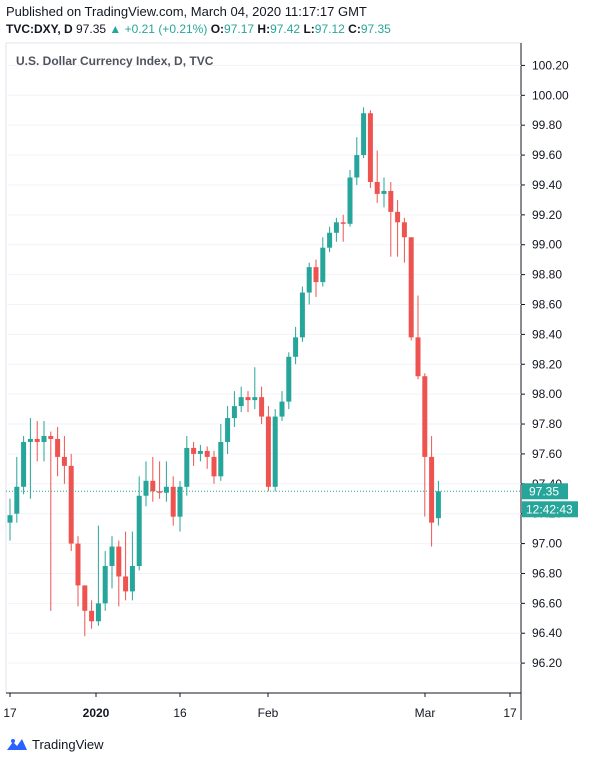 This screenshot has width=592, height=761. What do you see at coordinates (547, 633) in the screenshot?
I see `y-tick-label: 96.40` at bounding box center [547, 633].